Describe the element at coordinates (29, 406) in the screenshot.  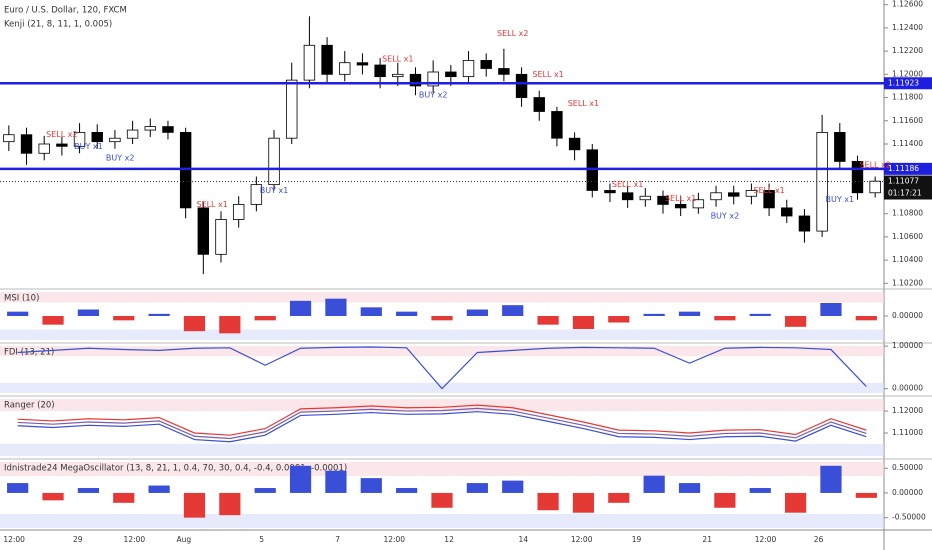
I see `pane-title: Ranger (20)` at that location.